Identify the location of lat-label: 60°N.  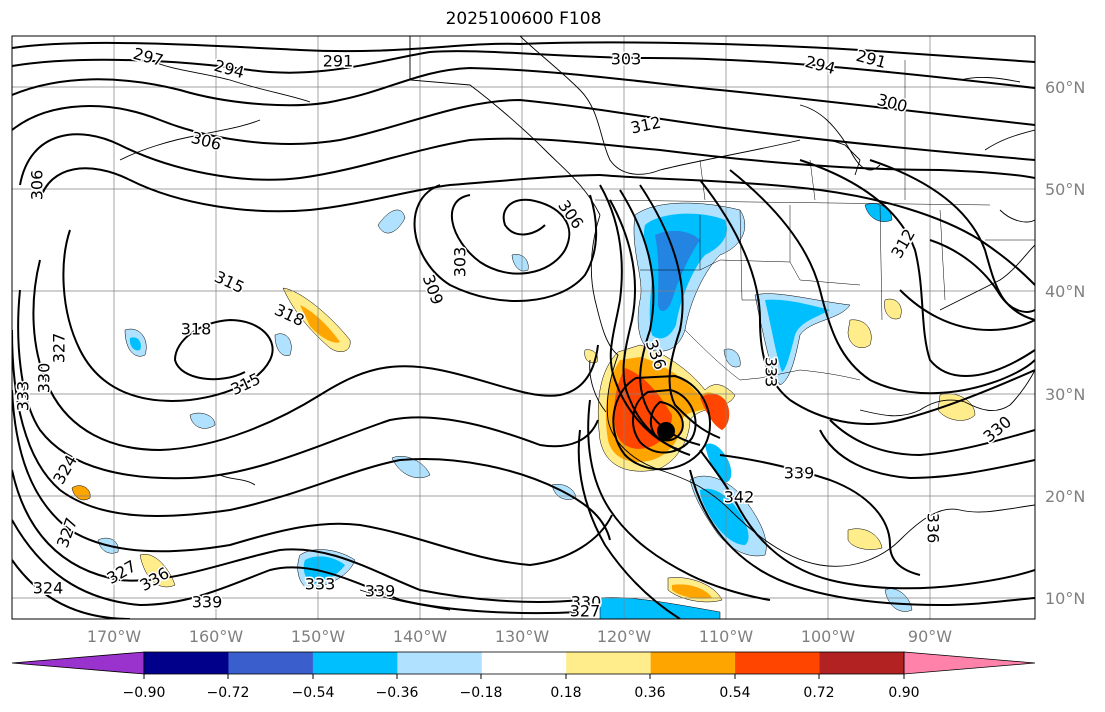
(1065, 87).